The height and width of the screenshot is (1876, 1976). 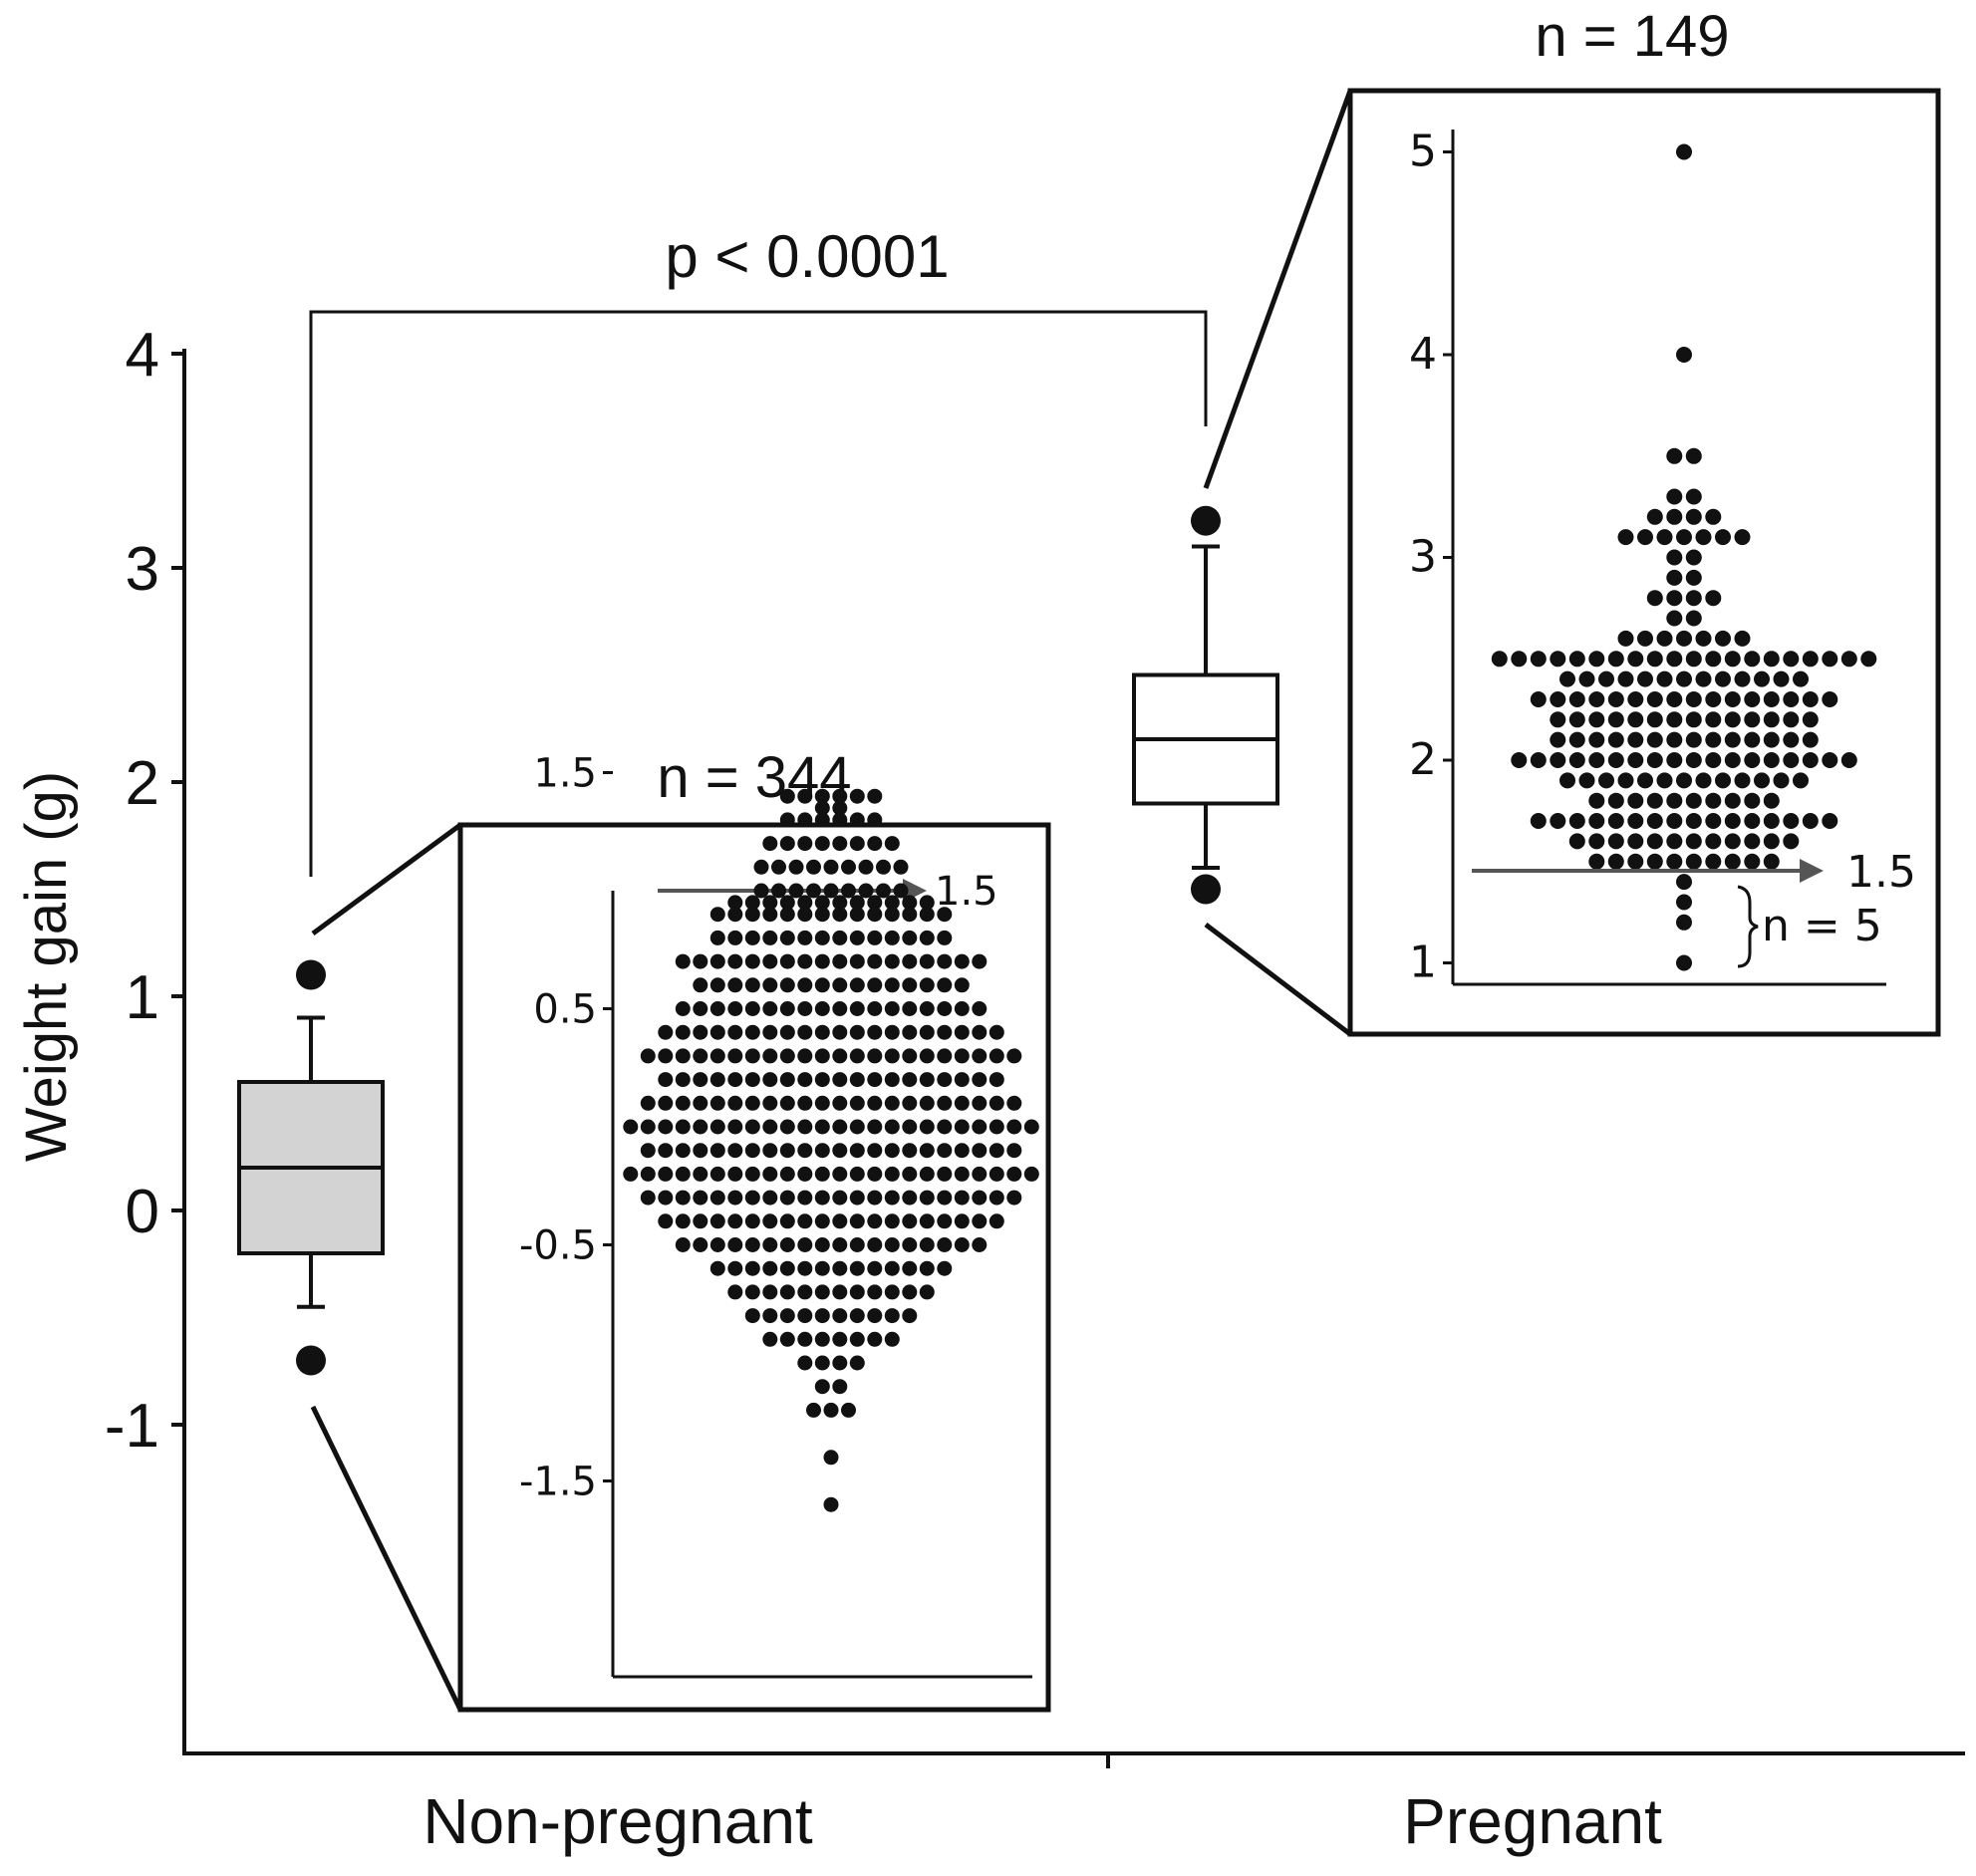 I want to click on y-tick-label: 3, so click(x=142, y=569).